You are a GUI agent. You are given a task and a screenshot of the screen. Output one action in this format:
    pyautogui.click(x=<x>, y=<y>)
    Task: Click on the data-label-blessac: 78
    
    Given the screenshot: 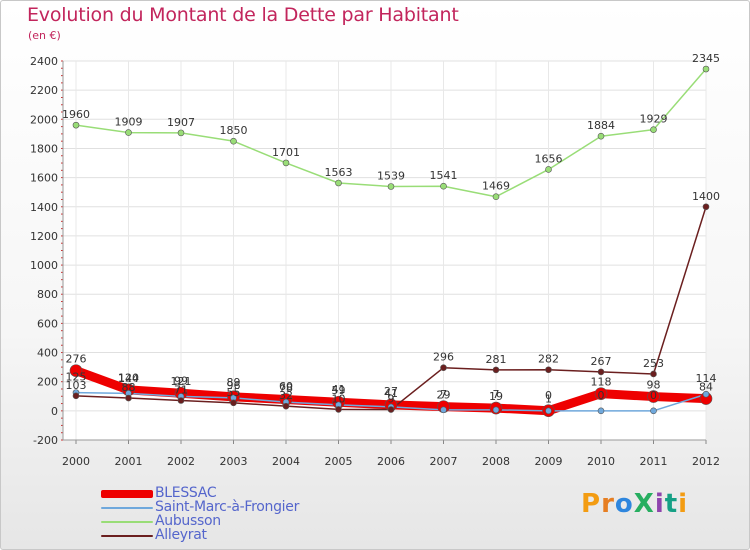 What is the action you would take?
    pyautogui.click(x=286, y=387)
    